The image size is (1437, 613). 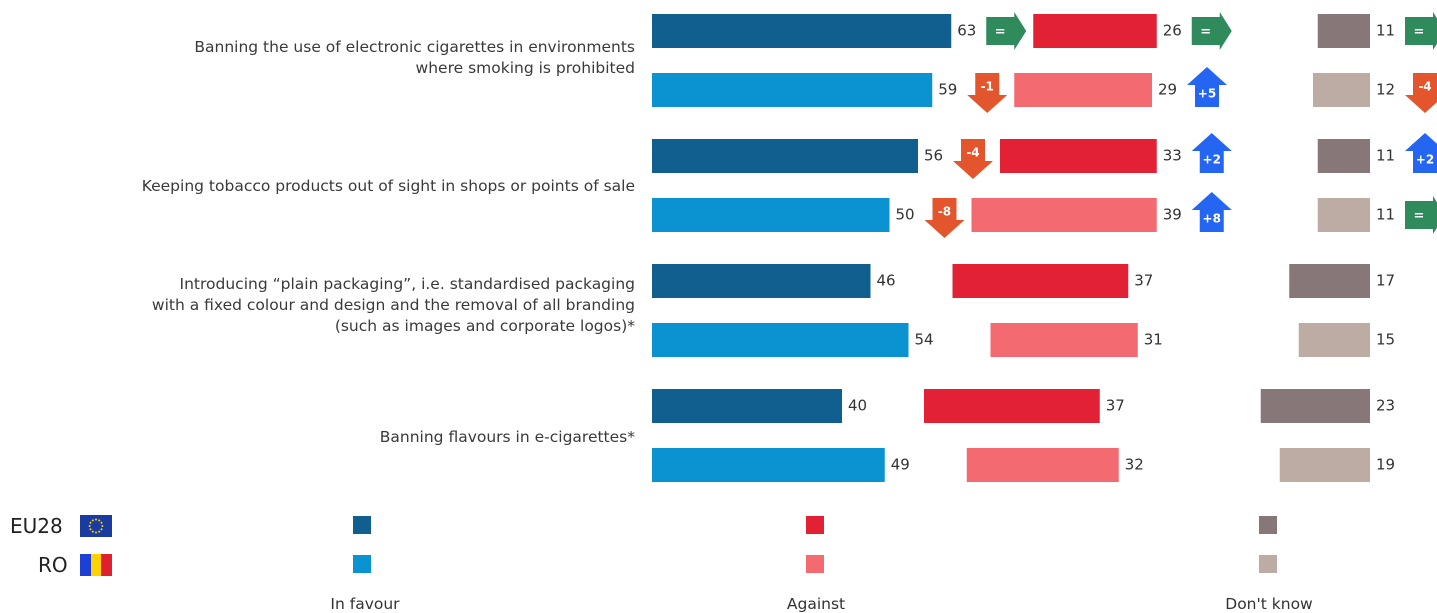 What do you see at coordinates (1343, 156) in the screenshot?
I see `bar-eu28-q2-dont-know` at bounding box center [1343, 156].